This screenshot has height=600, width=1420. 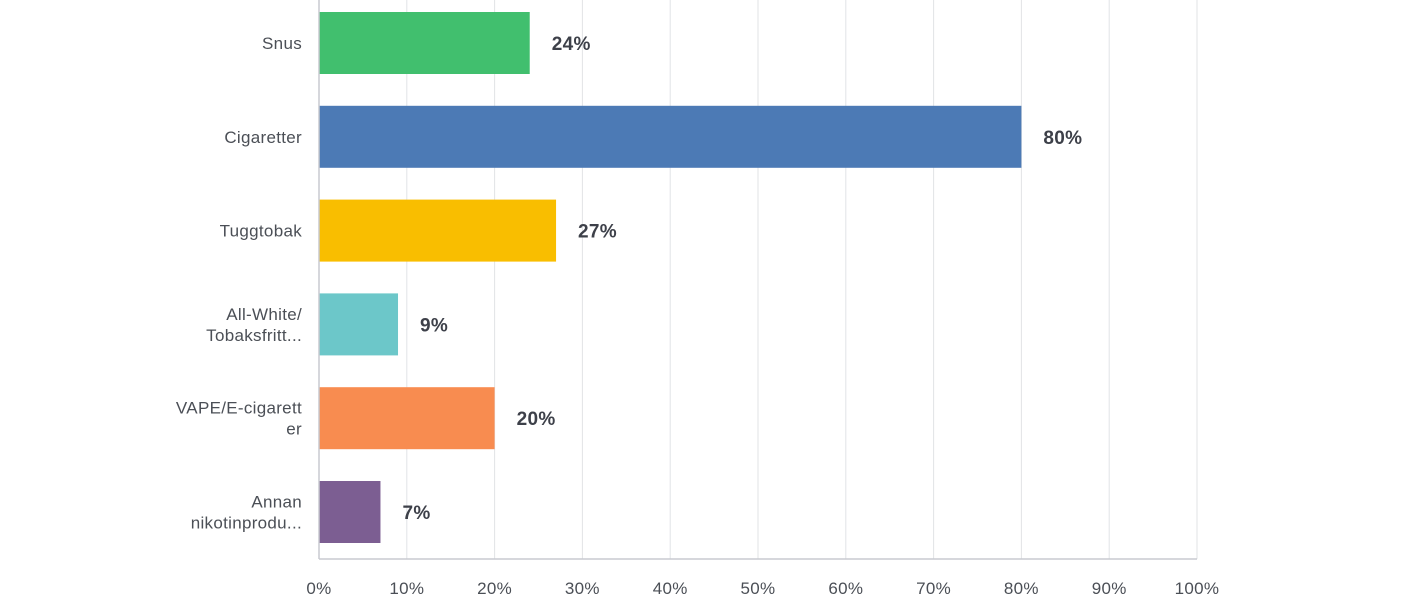 What do you see at coordinates (597, 232) in the screenshot?
I see `data-label: 27%` at bounding box center [597, 232].